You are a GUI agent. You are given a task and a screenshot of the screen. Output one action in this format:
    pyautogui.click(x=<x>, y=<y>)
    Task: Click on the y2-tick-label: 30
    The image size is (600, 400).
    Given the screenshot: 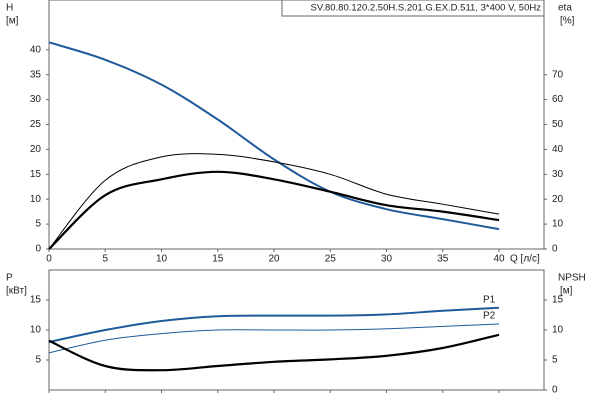 What is the action you would take?
    pyautogui.click(x=558, y=174)
    